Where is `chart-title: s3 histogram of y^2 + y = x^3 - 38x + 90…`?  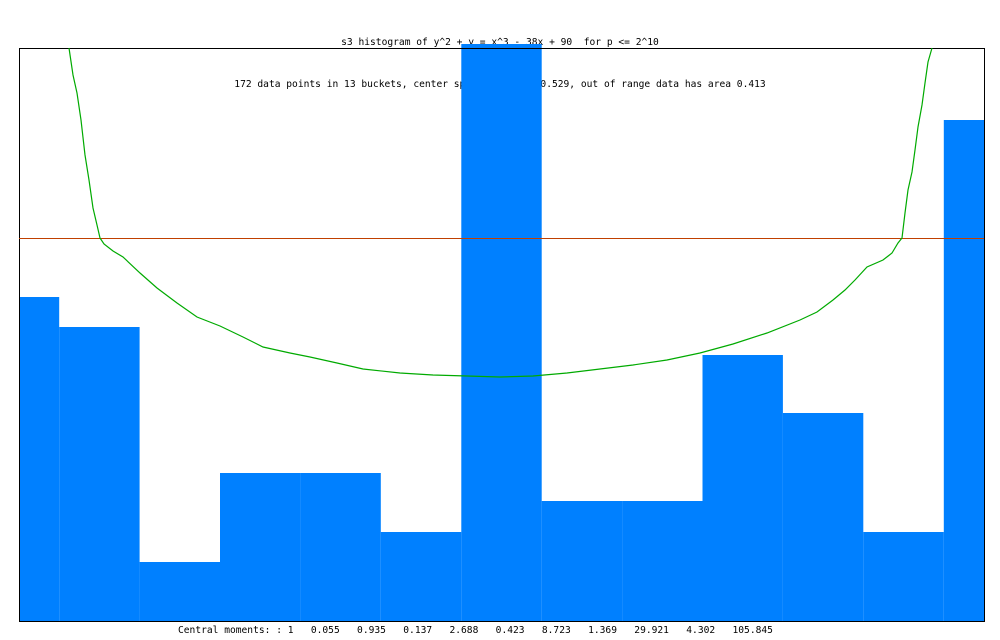
chart-title: s3 histogram of y^2 + y = x^3 - 38x + 90… is located at coordinates (500, 42).